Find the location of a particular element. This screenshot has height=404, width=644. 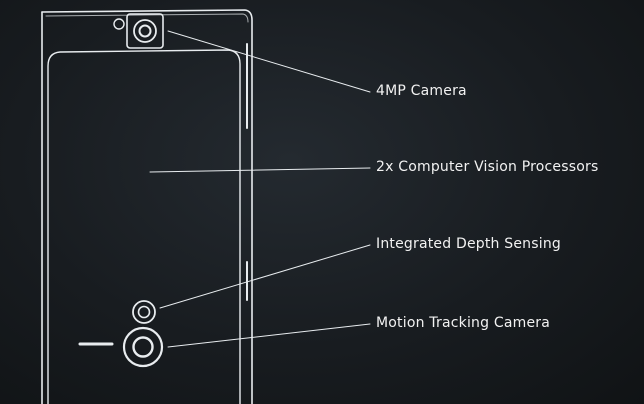

motion-camera-outer-icon is located at coordinates (143, 347).